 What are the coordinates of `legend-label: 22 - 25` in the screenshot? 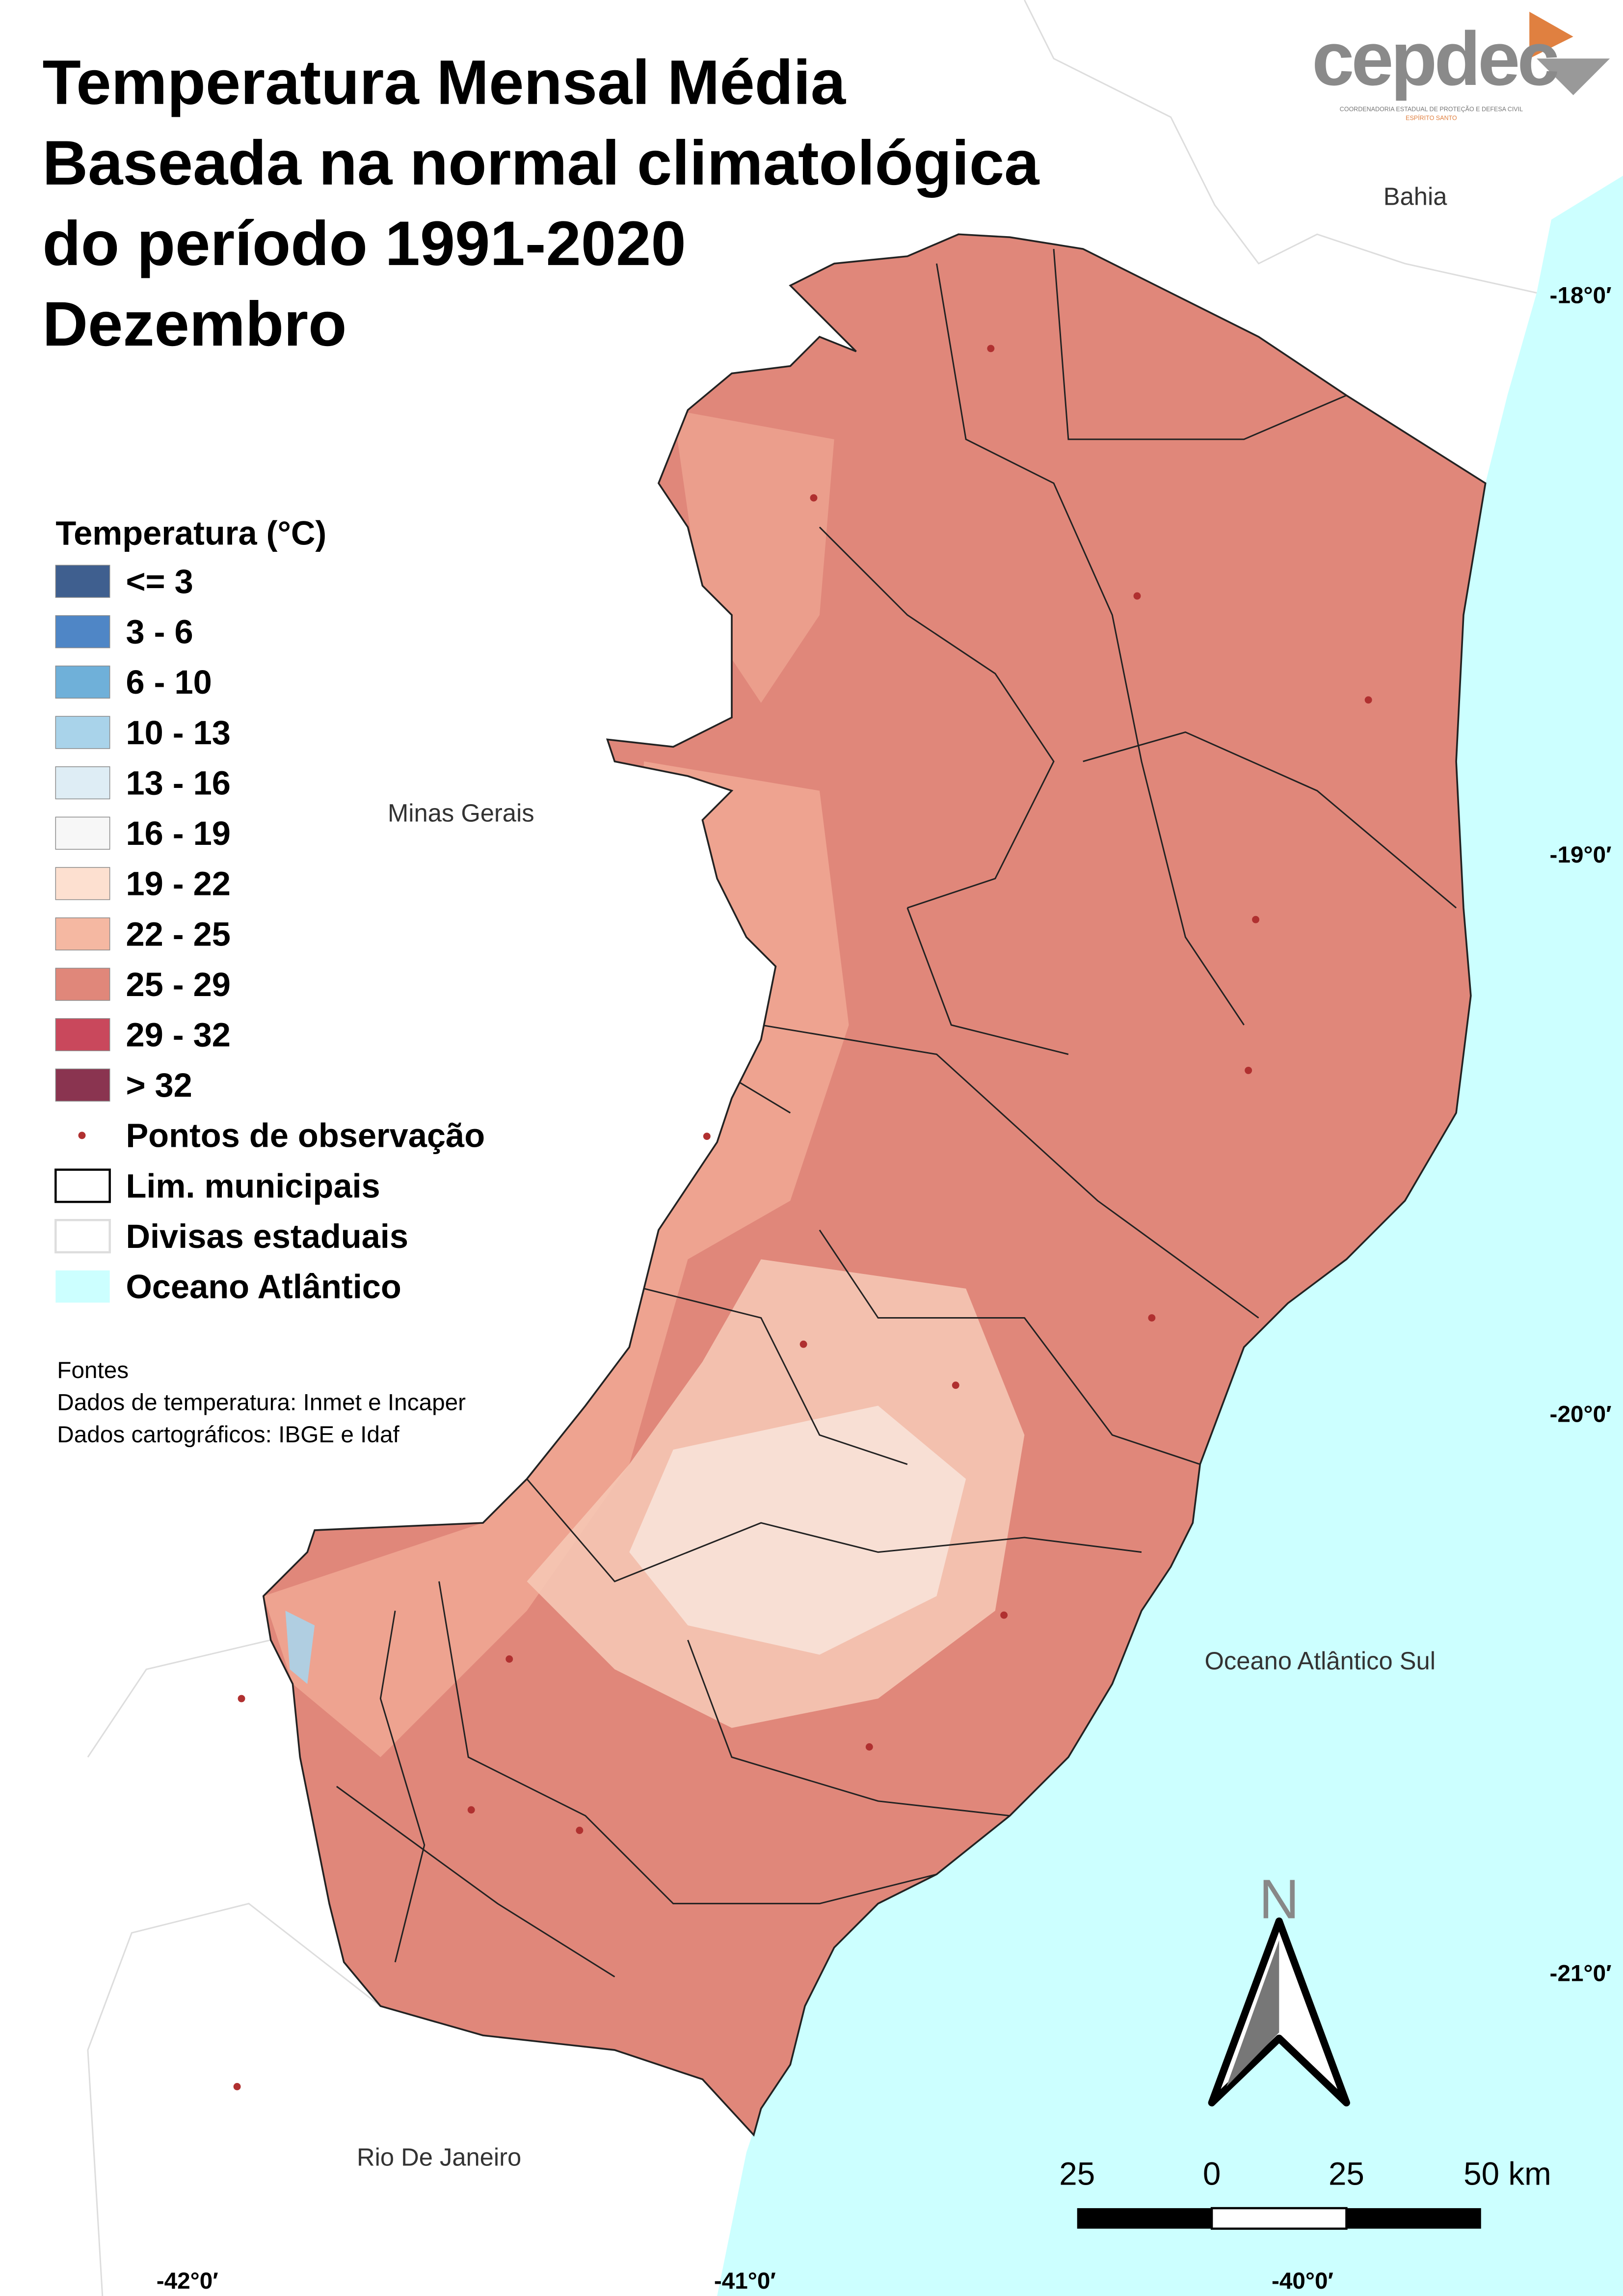 It's located at (178, 934).